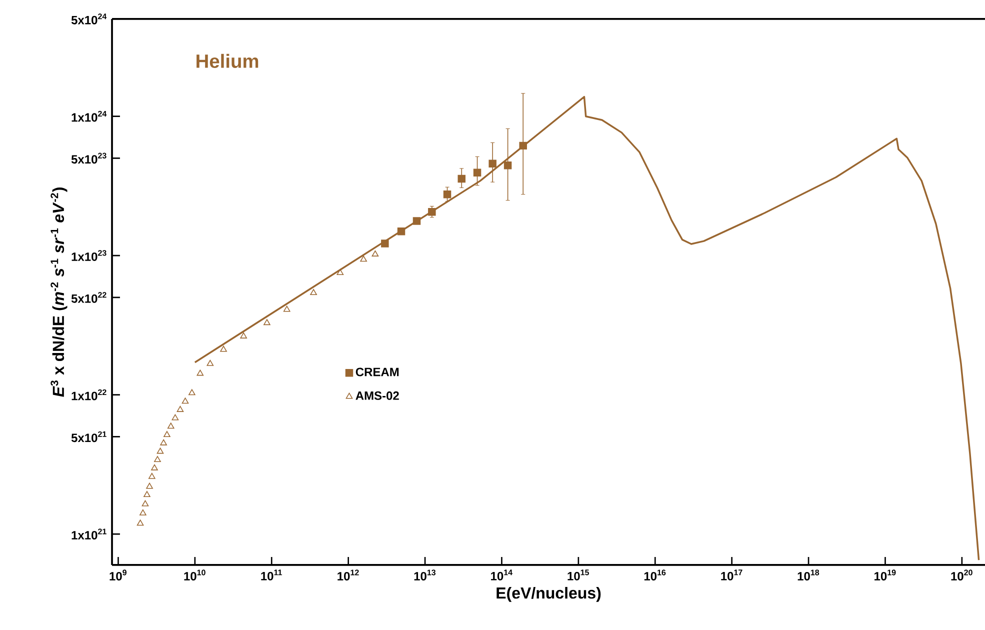 Image resolution: width=985 pixels, height=630 pixels. Describe the element at coordinates (89, 116) in the screenshot. I see `y-tick-label: 1x10$^{24}$` at that location.